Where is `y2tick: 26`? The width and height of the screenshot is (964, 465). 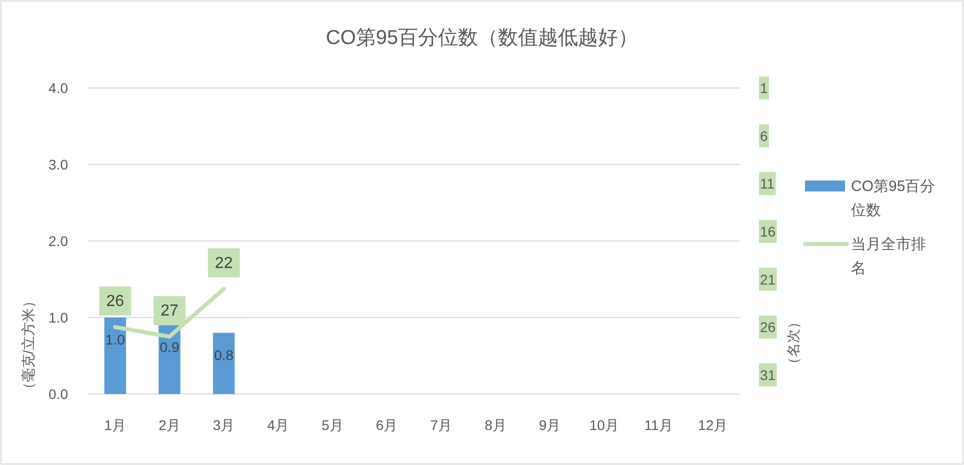 y2tick: 26 is located at coordinates (768, 327).